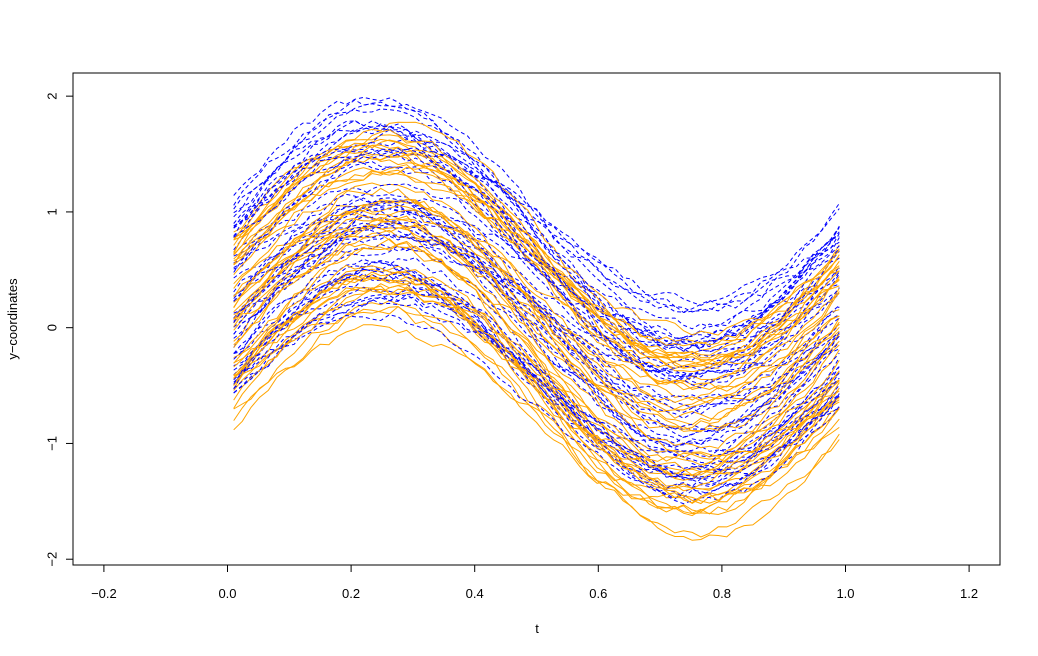  I want to click on x-tick-label: 0.2, so click(351, 593).